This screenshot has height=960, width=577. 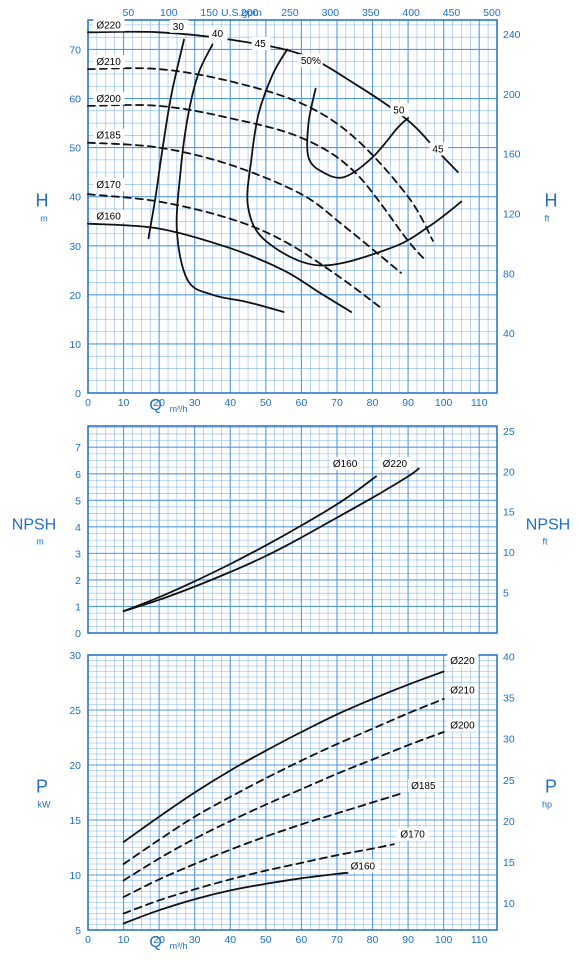 I want to click on head-label-eff-45-bg, so click(x=261, y=43).